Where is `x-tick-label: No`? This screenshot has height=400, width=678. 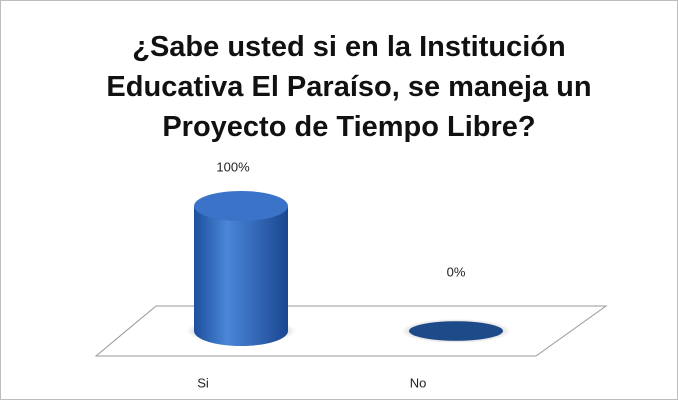 x-tick-label: No is located at coordinates (418, 382).